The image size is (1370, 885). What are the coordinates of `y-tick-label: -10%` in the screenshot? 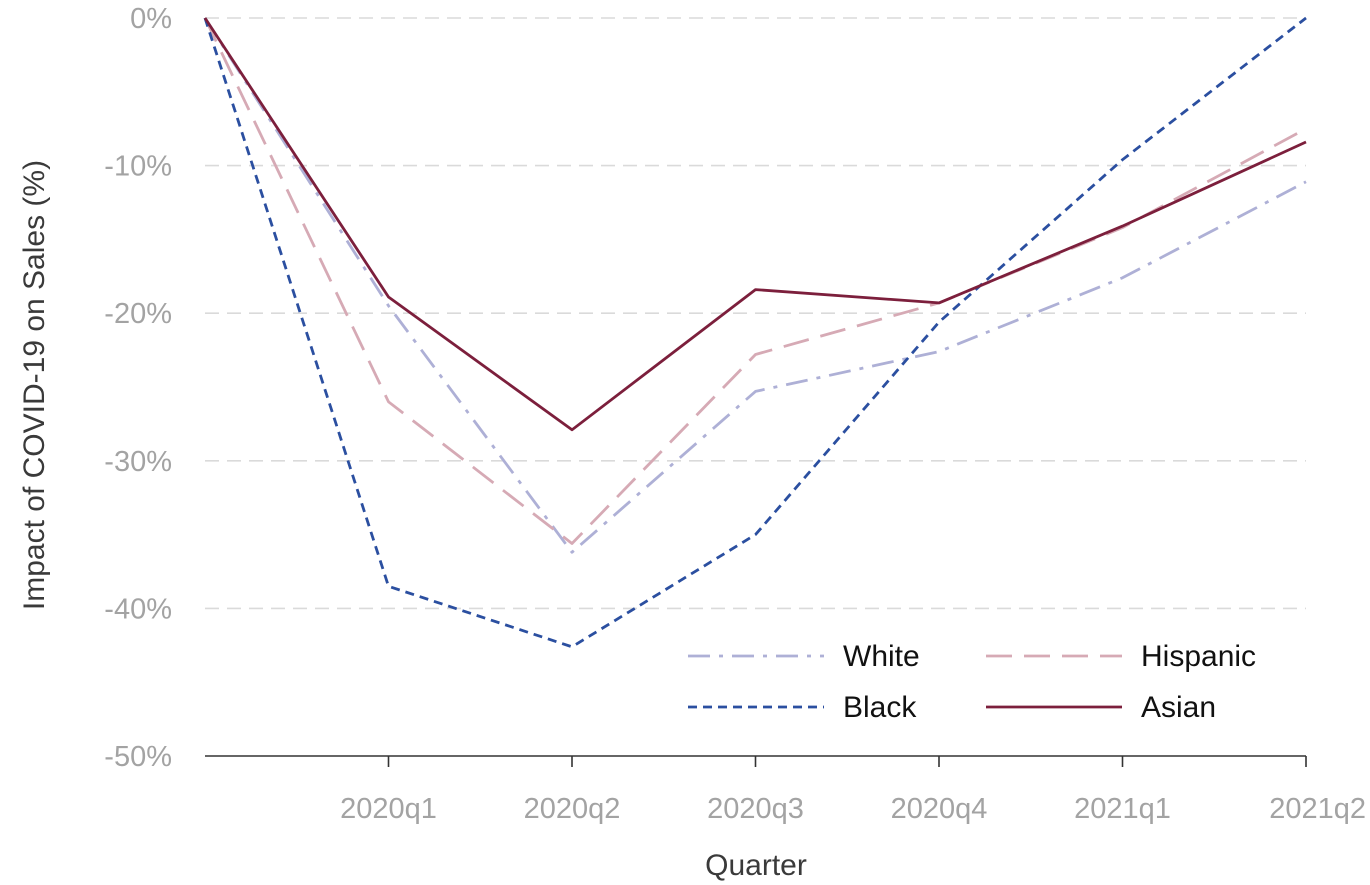 It's located at (138, 167).